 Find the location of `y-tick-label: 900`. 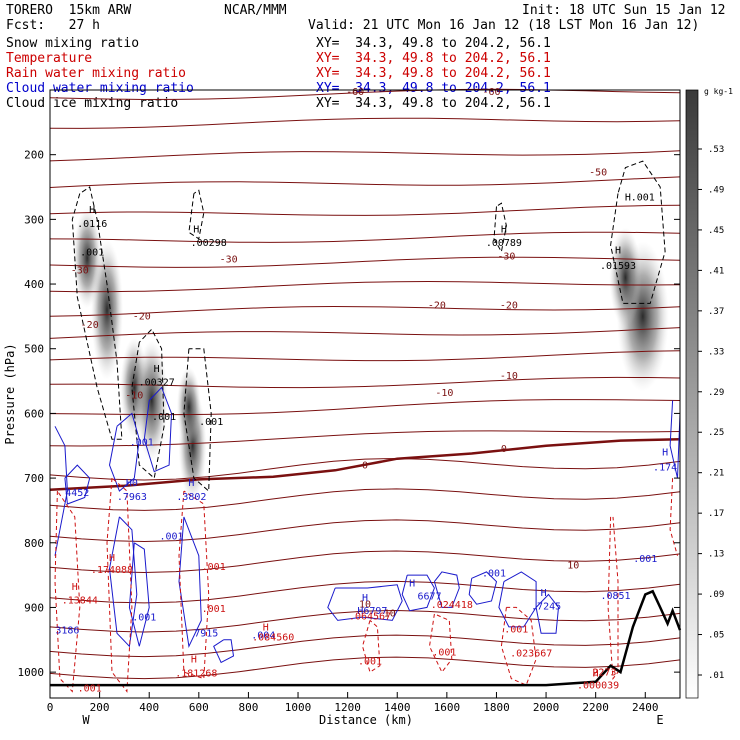

y-tick-label: 900 is located at coordinates (34, 607).